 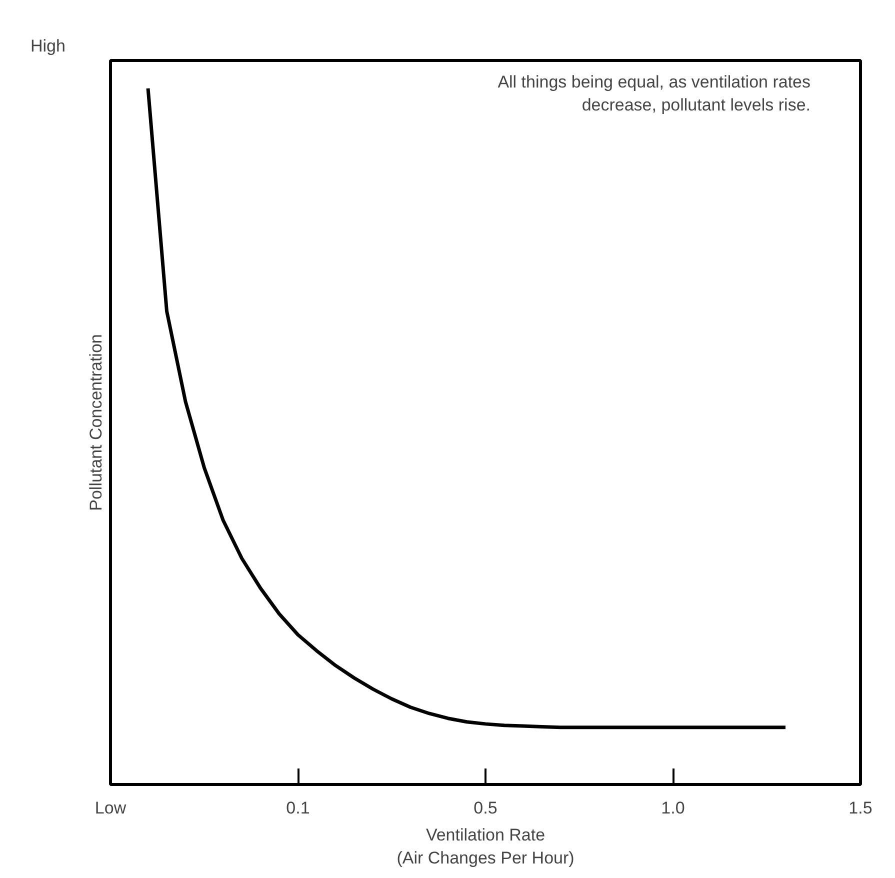 What do you see at coordinates (298, 808) in the screenshot?
I see `x-tick-label: 0.1` at bounding box center [298, 808].